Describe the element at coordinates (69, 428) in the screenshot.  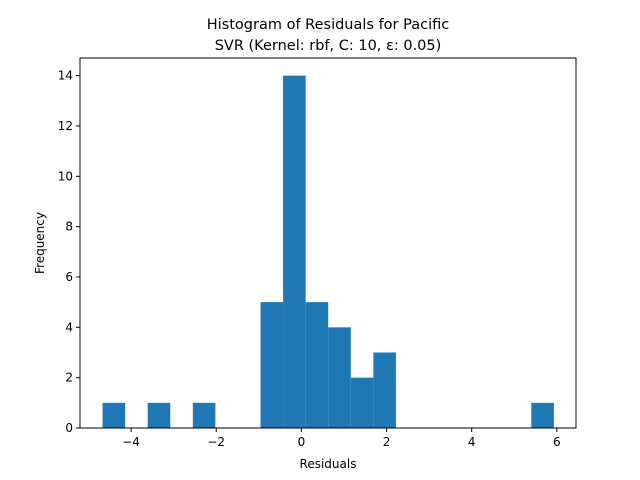
I see `y-tick-label: 0` at that location.